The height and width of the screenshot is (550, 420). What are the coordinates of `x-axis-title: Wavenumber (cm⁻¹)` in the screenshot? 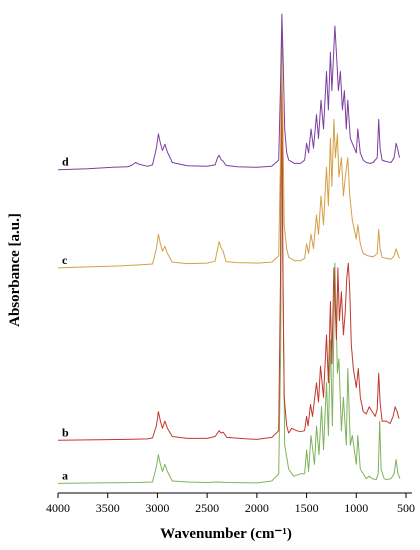 It's located at (226, 534).